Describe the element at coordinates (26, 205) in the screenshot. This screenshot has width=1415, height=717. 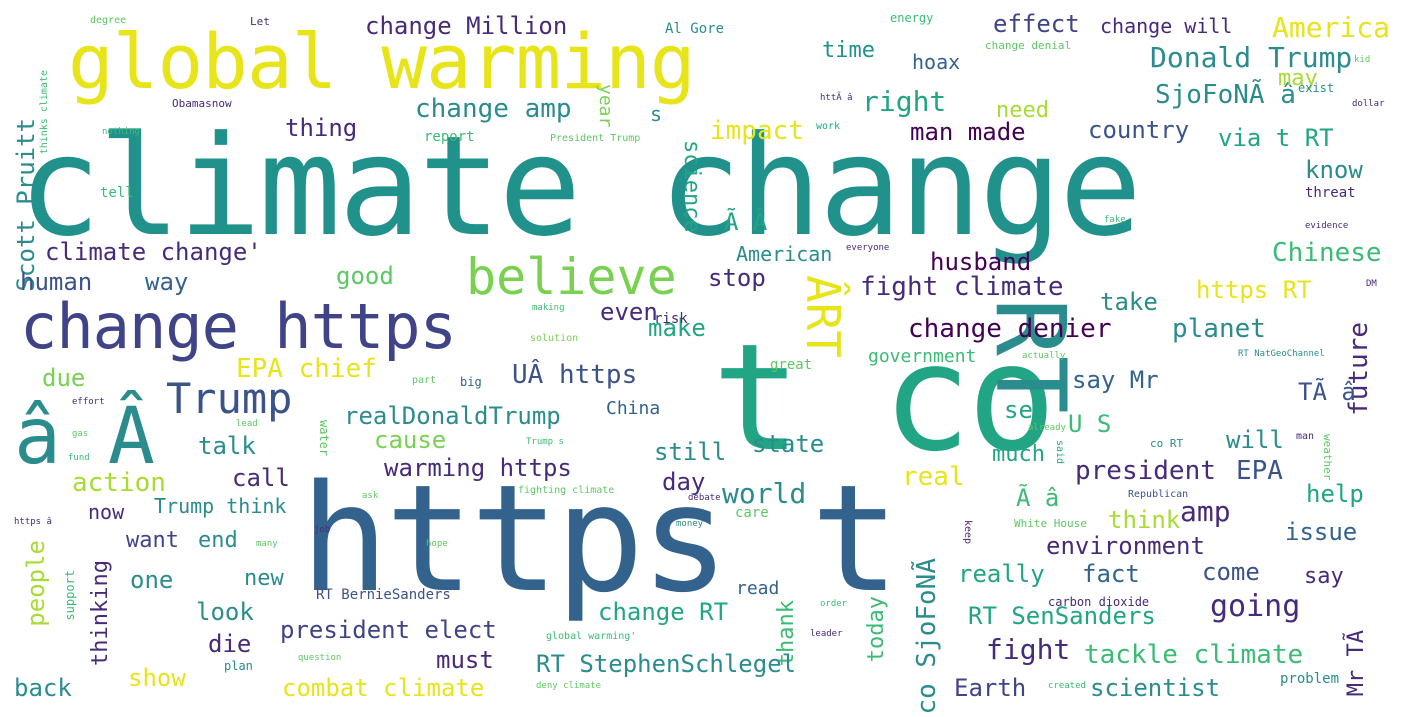
I see `word: Scott Pruitt` at that location.